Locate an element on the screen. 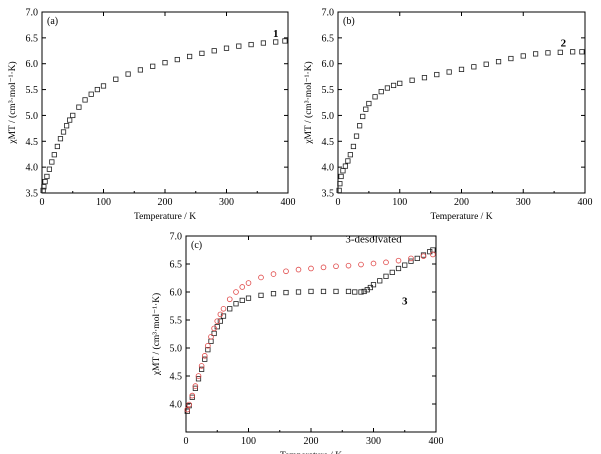 Image resolution: width=601 pixels, height=454 pixels. x-tick-label: 100 is located at coordinates (103, 202).